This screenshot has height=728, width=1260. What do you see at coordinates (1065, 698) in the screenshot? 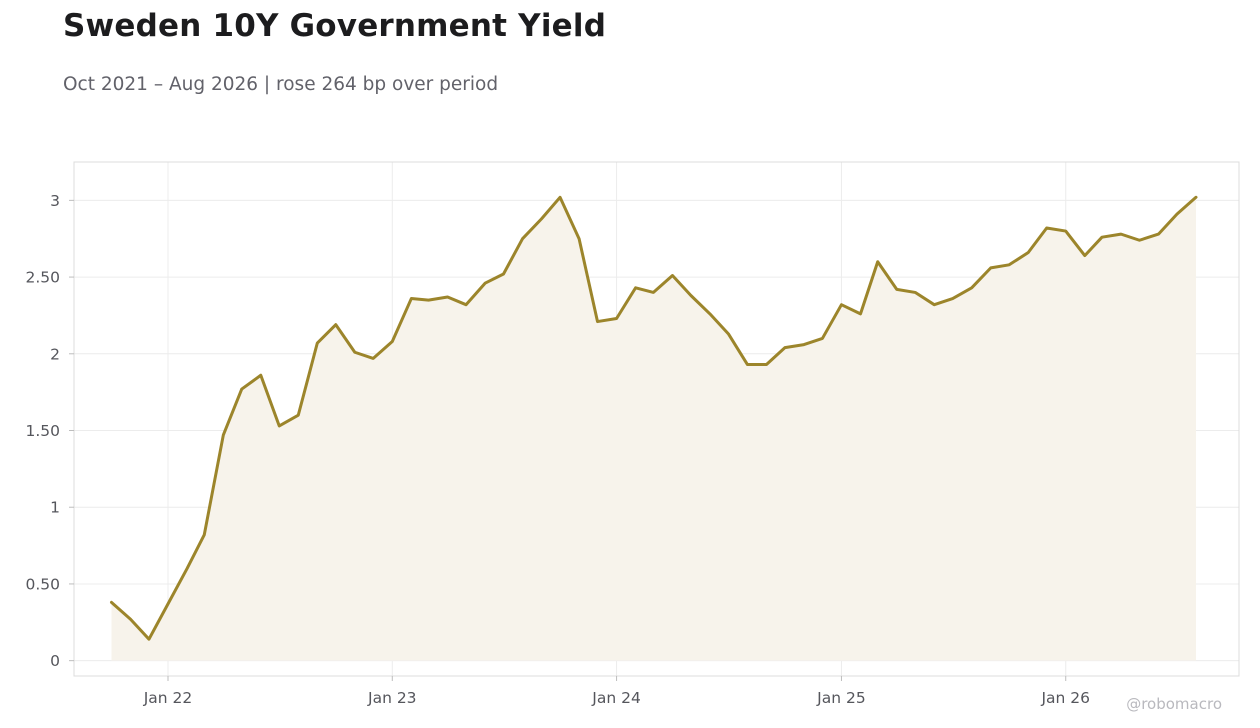
I see `x-tick-label: Jan 26` at bounding box center [1065, 698].